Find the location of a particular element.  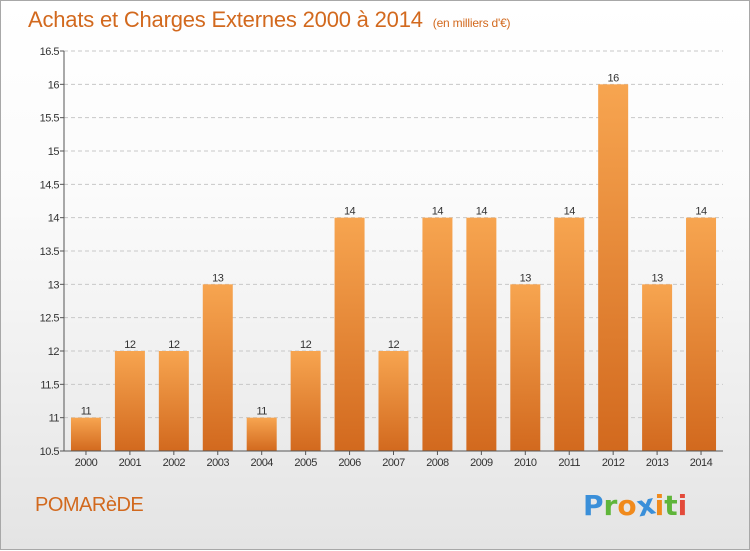

x-tick-label: 2002 is located at coordinates (174, 463).